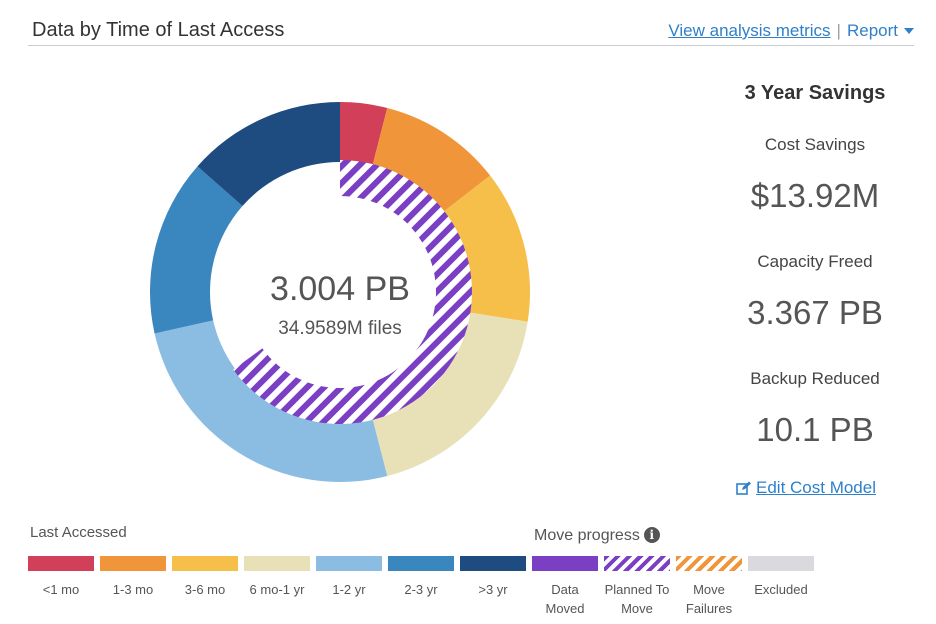 The height and width of the screenshot is (624, 936). I want to click on donut-slice-1-3-mo, so click(431, 160).